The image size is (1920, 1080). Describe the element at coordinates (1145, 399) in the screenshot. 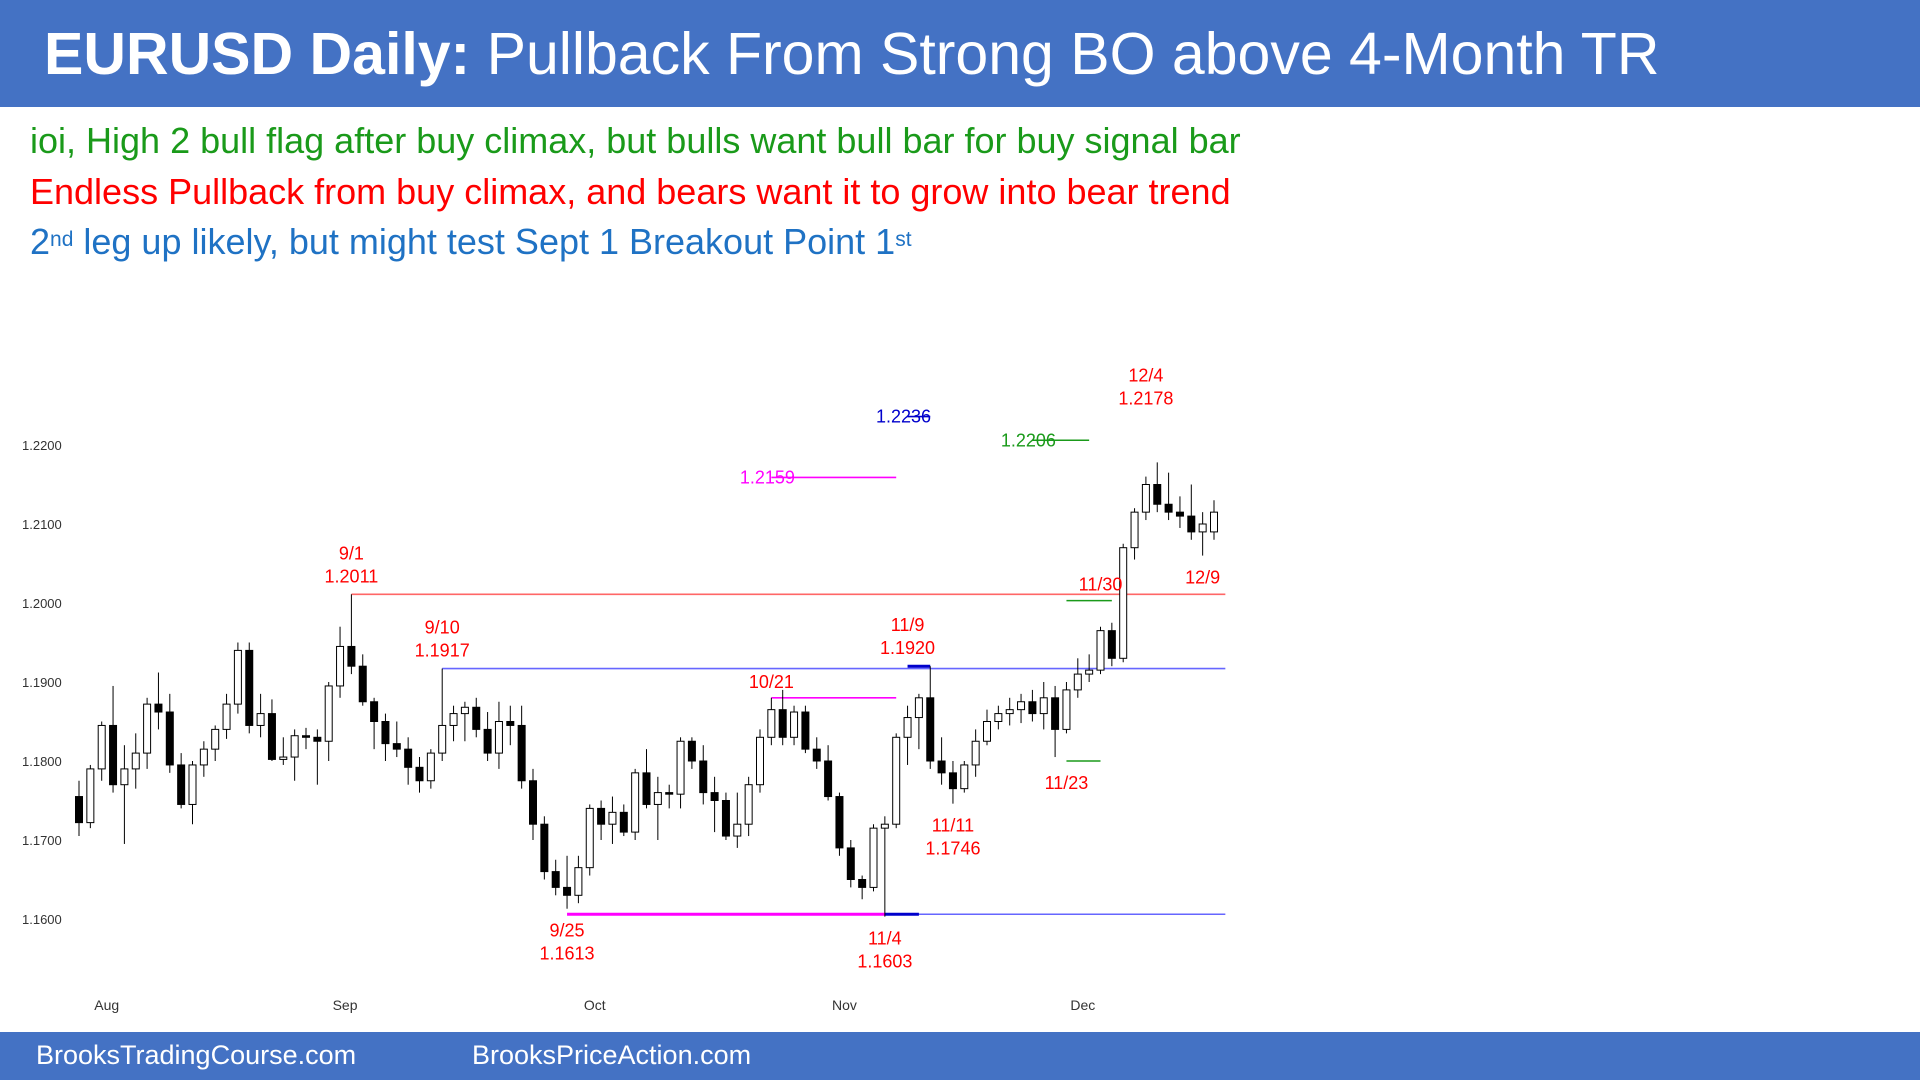

I see `chart-annotation: 1.2178` at that location.